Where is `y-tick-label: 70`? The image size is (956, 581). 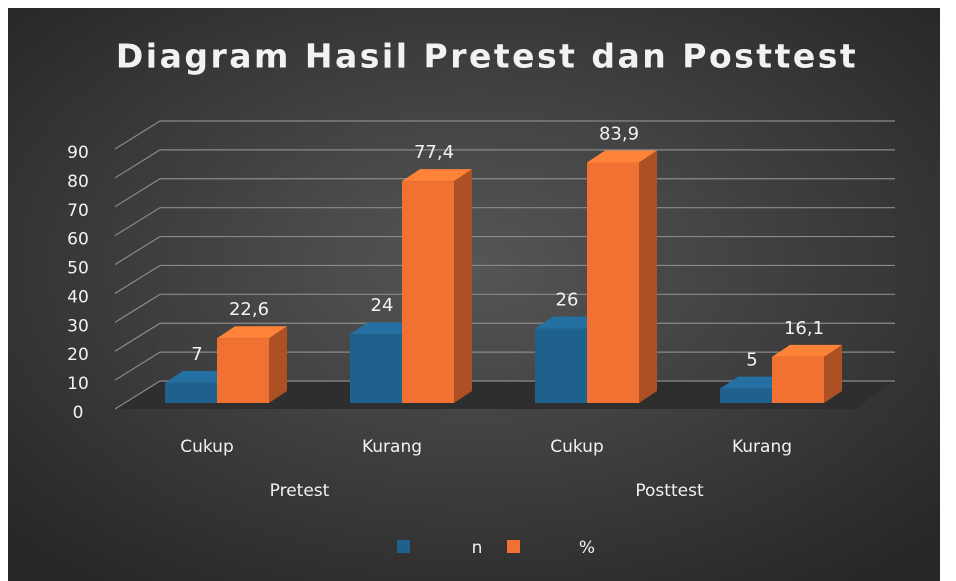 y-tick-label: 70 is located at coordinates (78, 211).